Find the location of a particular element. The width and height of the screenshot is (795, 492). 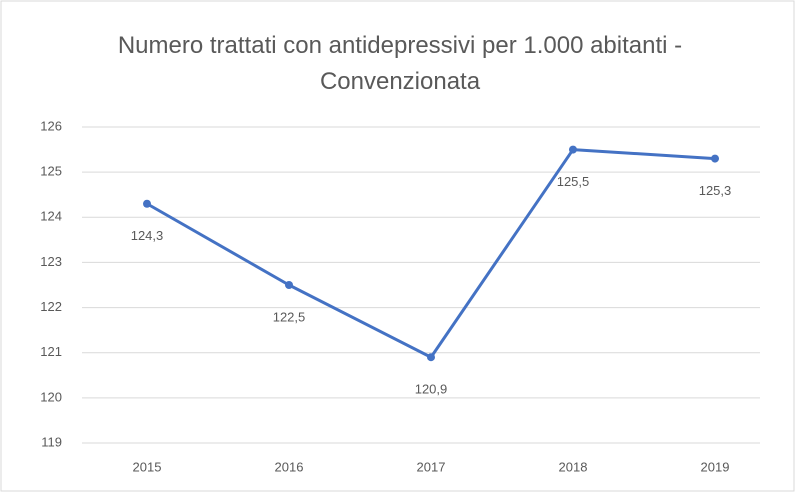

y-tick-label: 121 is located at coordinates (51, 351).